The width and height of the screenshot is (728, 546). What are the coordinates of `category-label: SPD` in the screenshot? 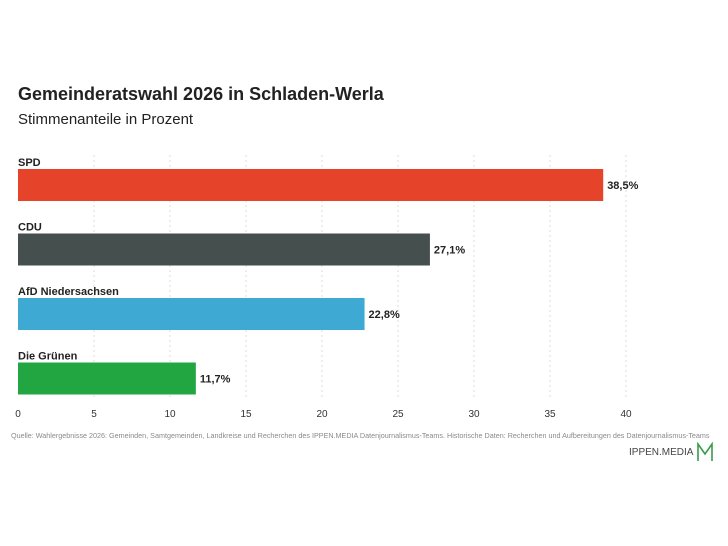 It's located at (29, 163).